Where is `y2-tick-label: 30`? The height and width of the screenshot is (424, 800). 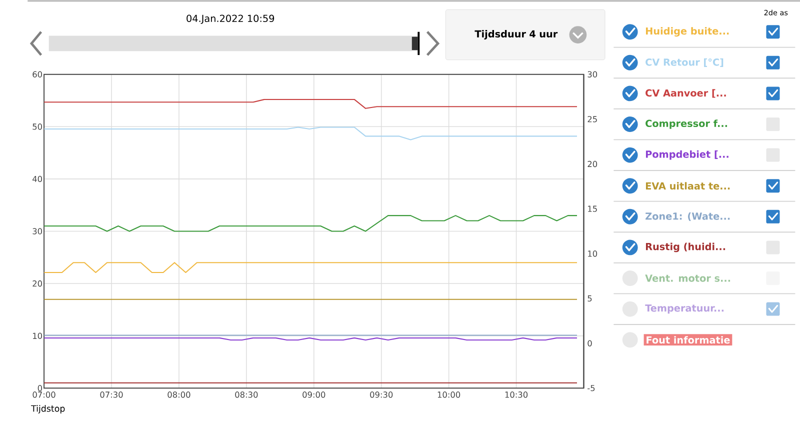
y2-tick-label: 30 is located at coordinates (593, 74).